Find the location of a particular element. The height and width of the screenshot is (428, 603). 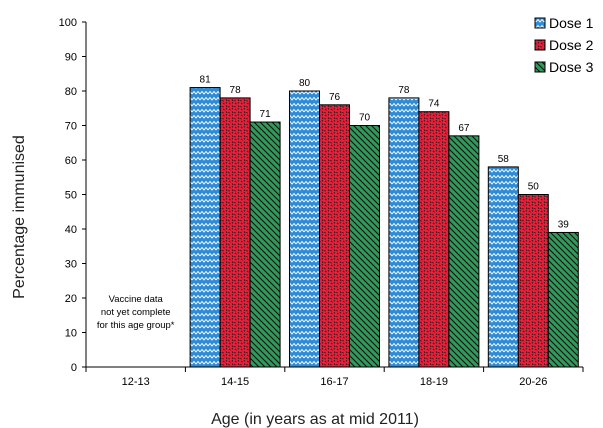

legend: Dose 1 Dose 2 Dose 3 is located at coordinates (564, 45).